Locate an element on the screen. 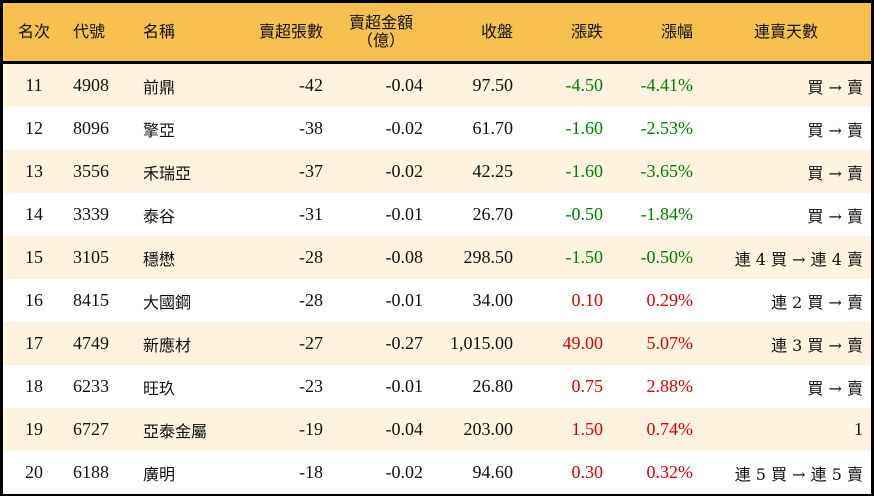  net-sell-amount-cell: -0.08 is located at coordinates (381, 257).